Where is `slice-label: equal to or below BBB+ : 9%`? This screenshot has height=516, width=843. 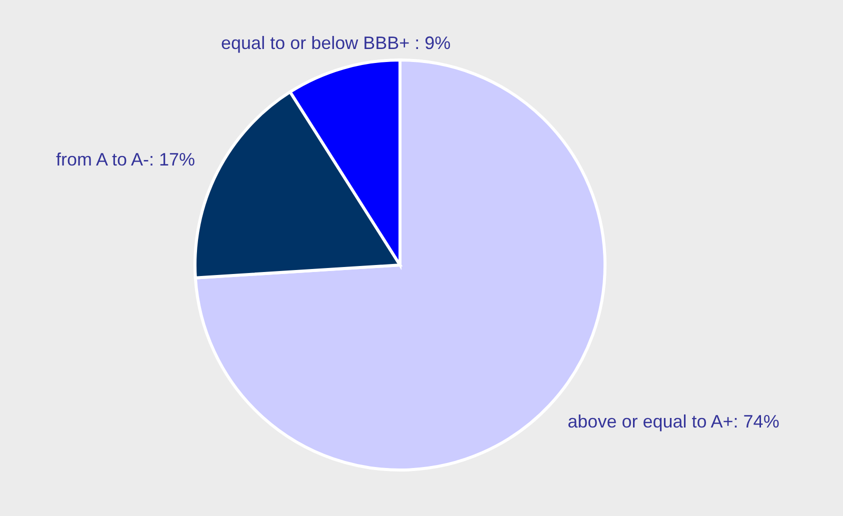 slice-label: equal to or below BBB+ : 9% is located at coordinates (336, 43).